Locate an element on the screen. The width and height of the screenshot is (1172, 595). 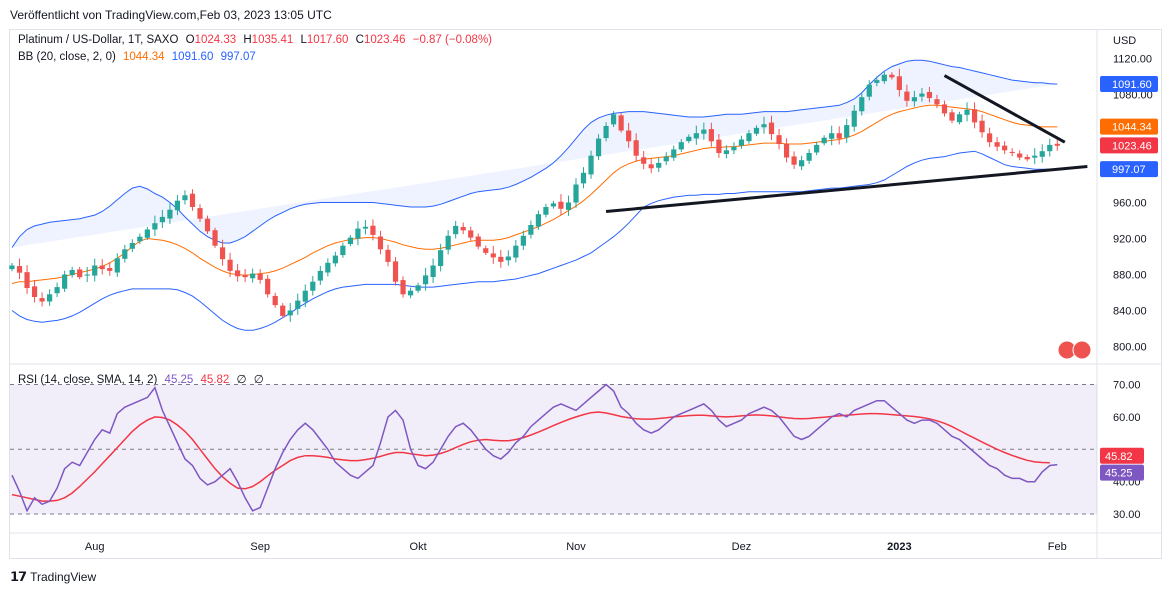
change-value: −0.87 (−0.08%) is located at coordinates (452, 40).